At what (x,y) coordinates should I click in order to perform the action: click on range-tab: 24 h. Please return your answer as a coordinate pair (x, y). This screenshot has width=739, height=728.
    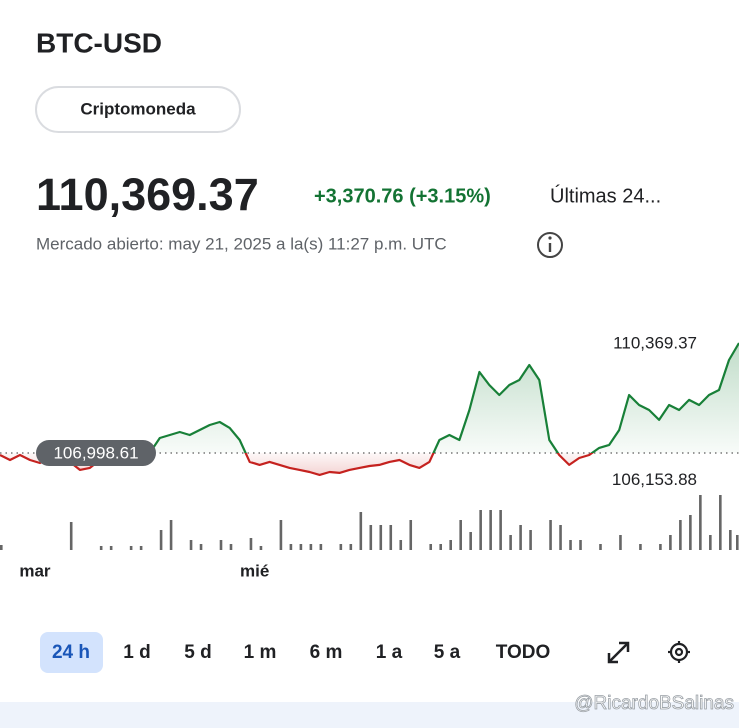
    Looking at the image, I should click on (71, 652).